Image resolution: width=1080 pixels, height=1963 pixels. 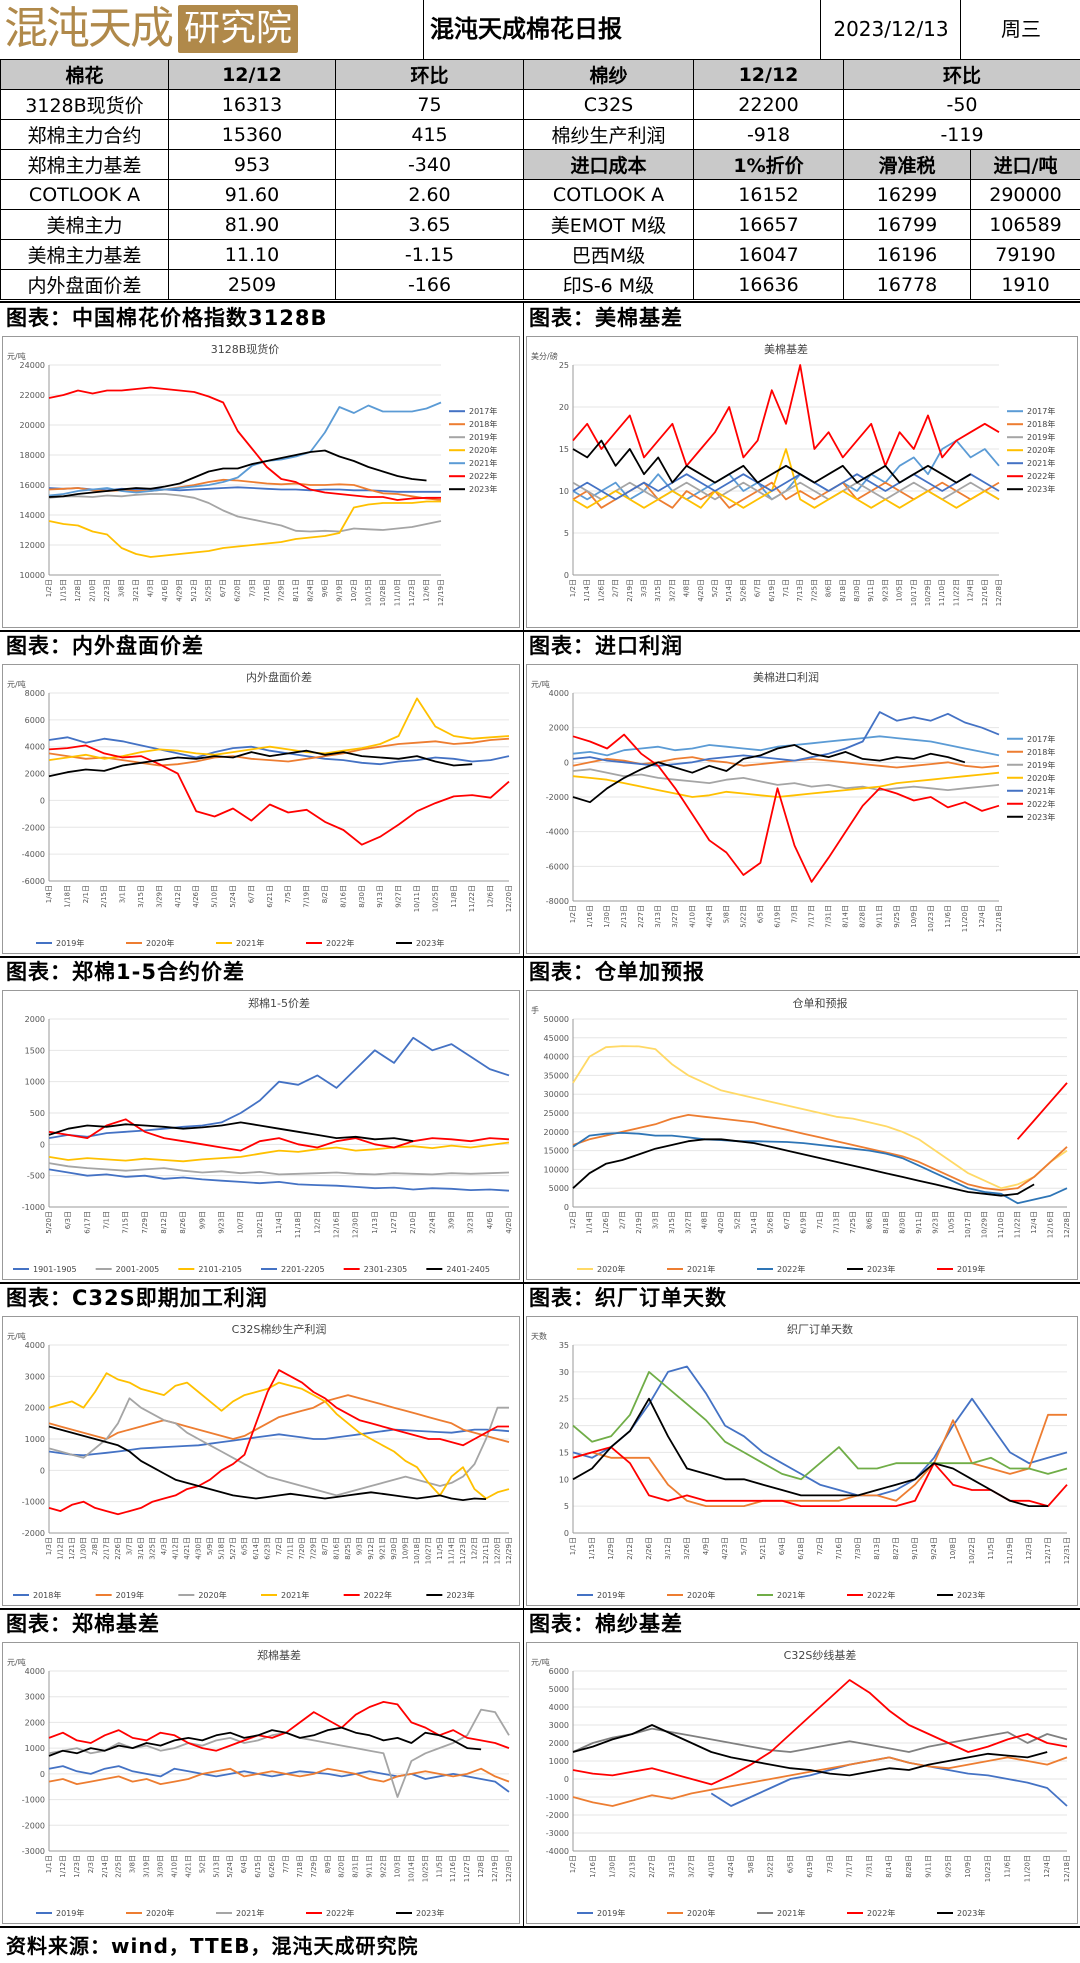 I want to click on x-tick-label: 10/22日, so click(x=972, y=1550).